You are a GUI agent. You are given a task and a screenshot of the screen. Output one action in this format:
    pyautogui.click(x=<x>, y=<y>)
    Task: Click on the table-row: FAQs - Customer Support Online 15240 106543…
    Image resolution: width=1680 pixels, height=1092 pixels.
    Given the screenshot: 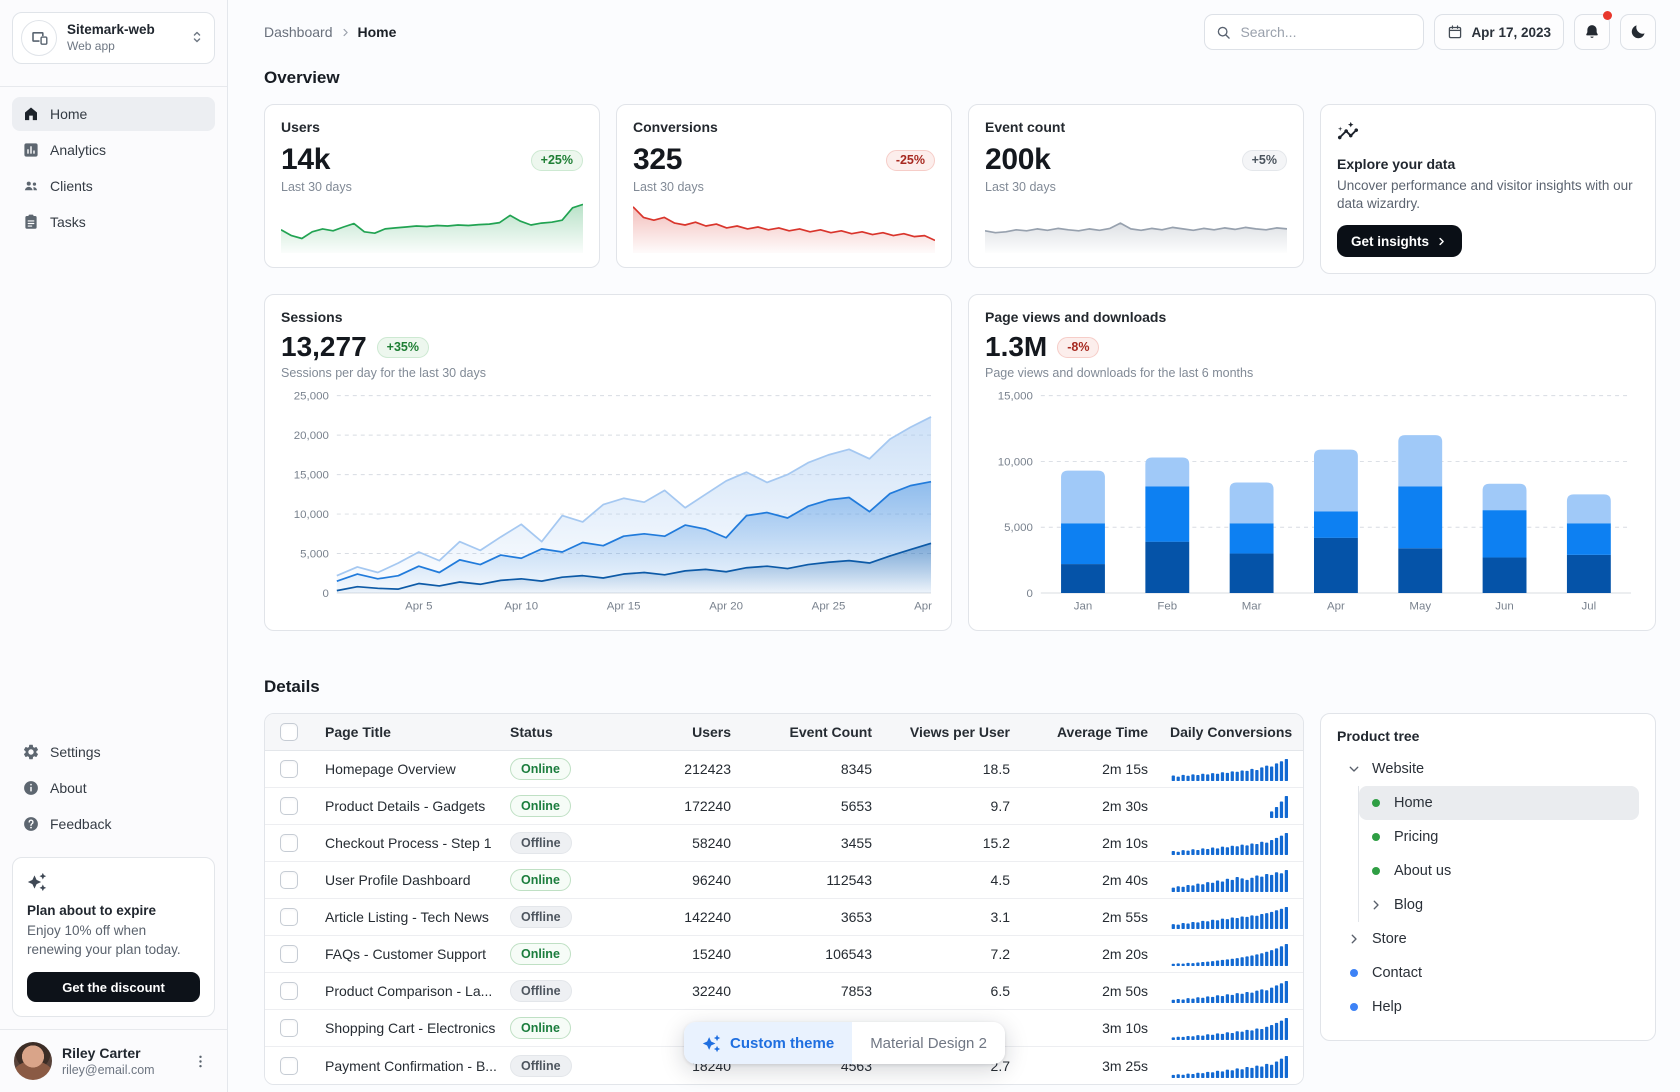 What is the action you would take?
    pyautogui.click(x=784, y=955)
    